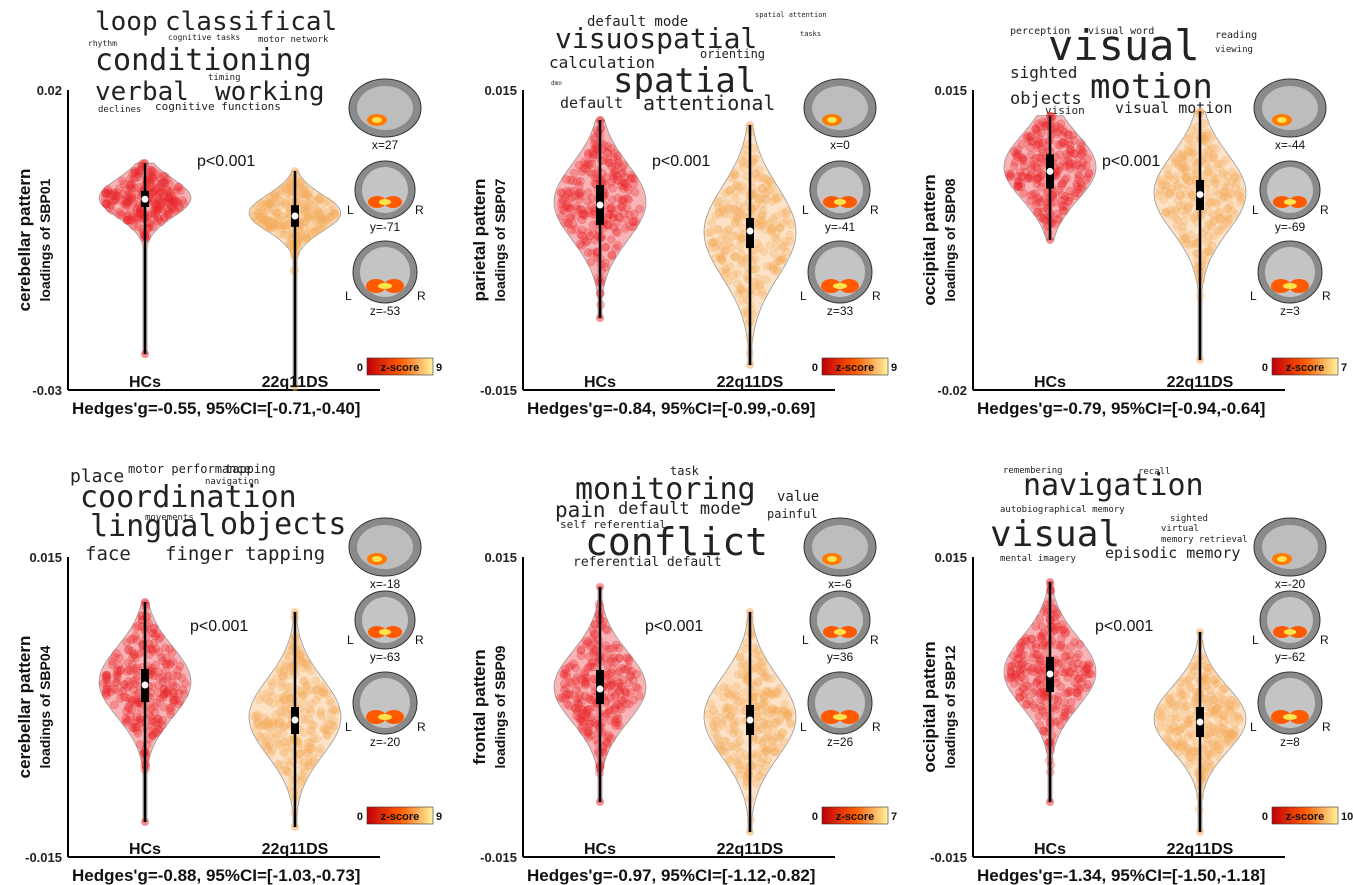  What do you see at coordinates (394, 717) in the screenshot?
I see `activation-blob` at bounding box center [394, 717].